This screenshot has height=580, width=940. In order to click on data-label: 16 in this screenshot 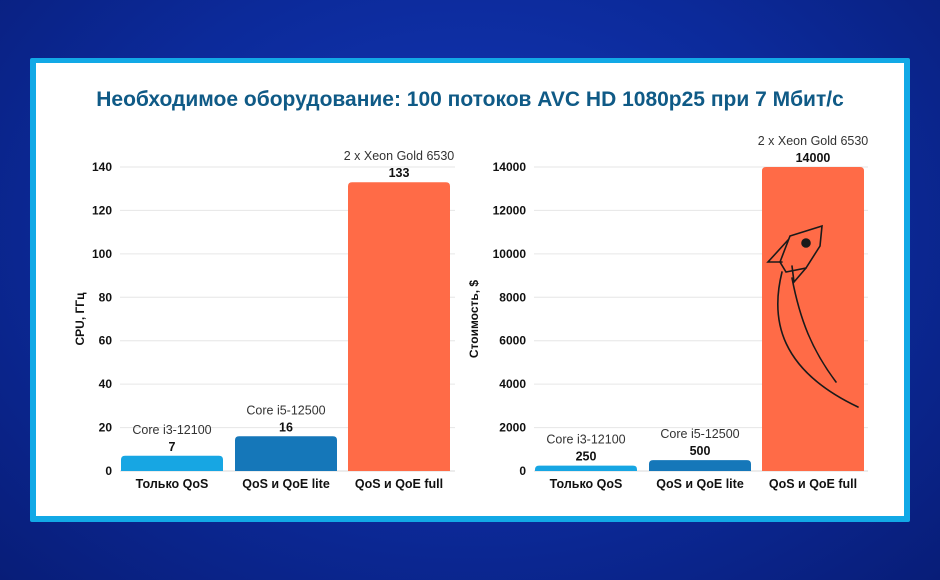, I will do `click(286, 427)`.